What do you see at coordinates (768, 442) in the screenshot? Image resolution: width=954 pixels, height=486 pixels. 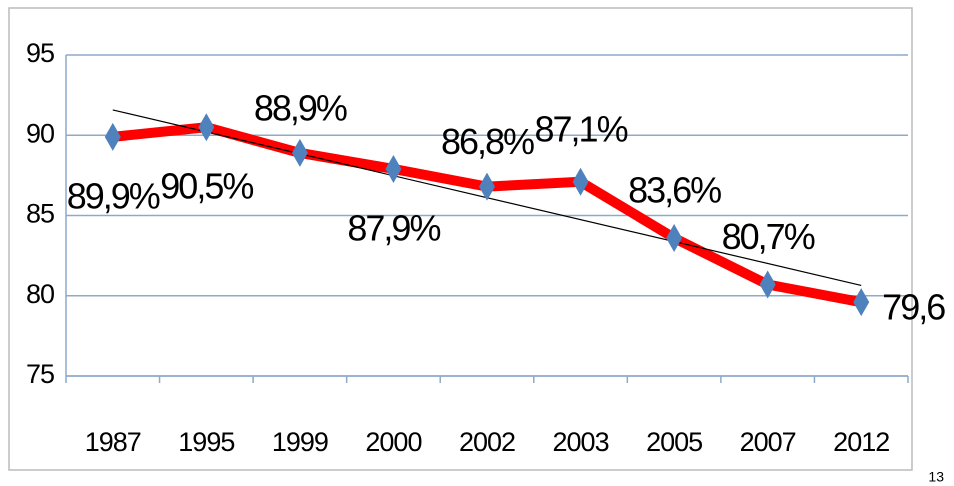 I see `x-tick-label: 2007` at bounding box center [768, 442].